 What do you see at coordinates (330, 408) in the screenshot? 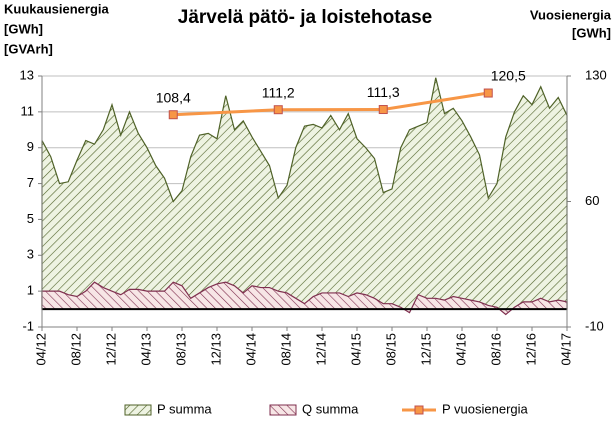
I see `legend-label: Q summa` at bounding box center [330, 408].